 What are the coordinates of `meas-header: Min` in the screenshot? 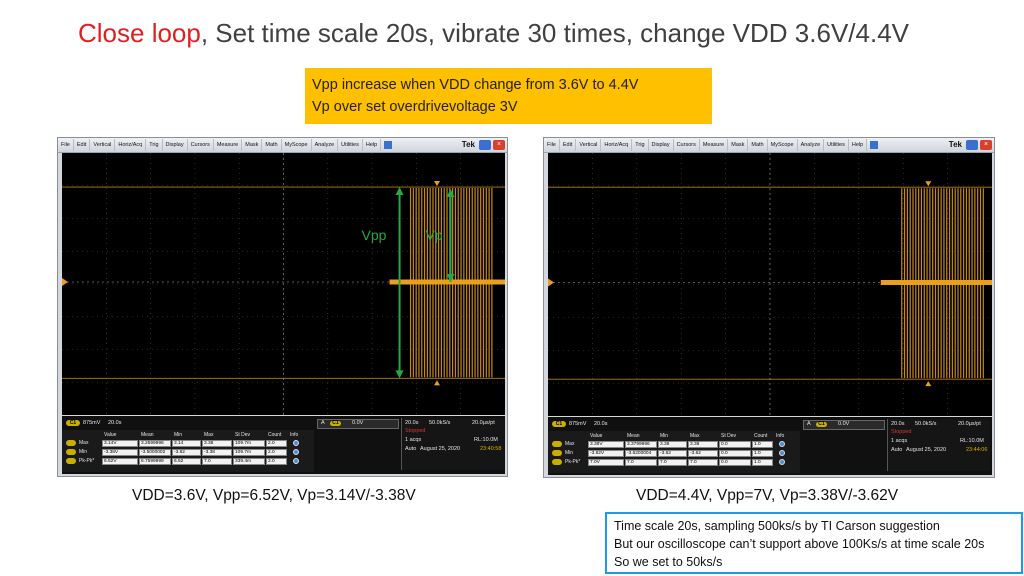 It's located at (664, 436).